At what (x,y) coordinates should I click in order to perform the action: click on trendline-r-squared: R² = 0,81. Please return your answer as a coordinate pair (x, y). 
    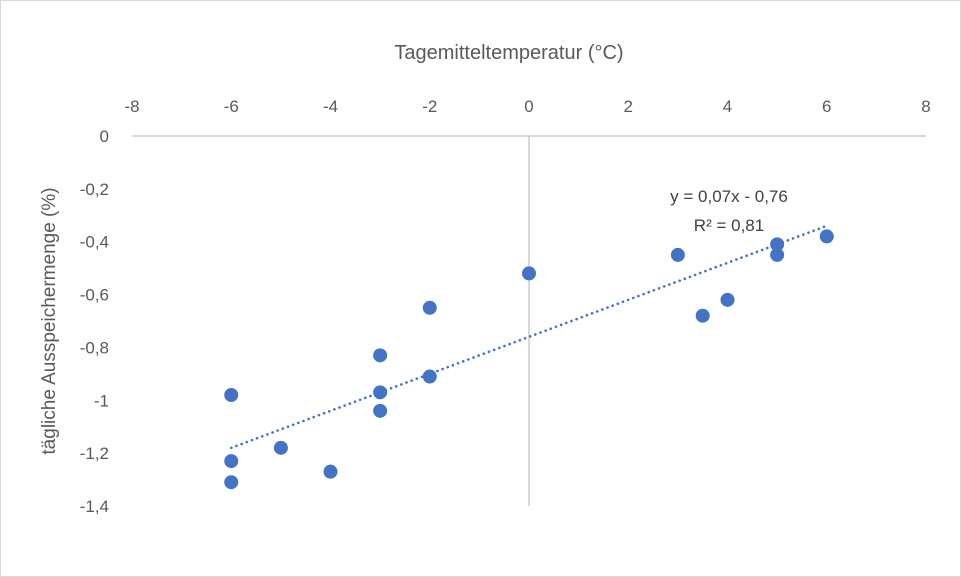
    Looking at the image, I should click on (729, 225).